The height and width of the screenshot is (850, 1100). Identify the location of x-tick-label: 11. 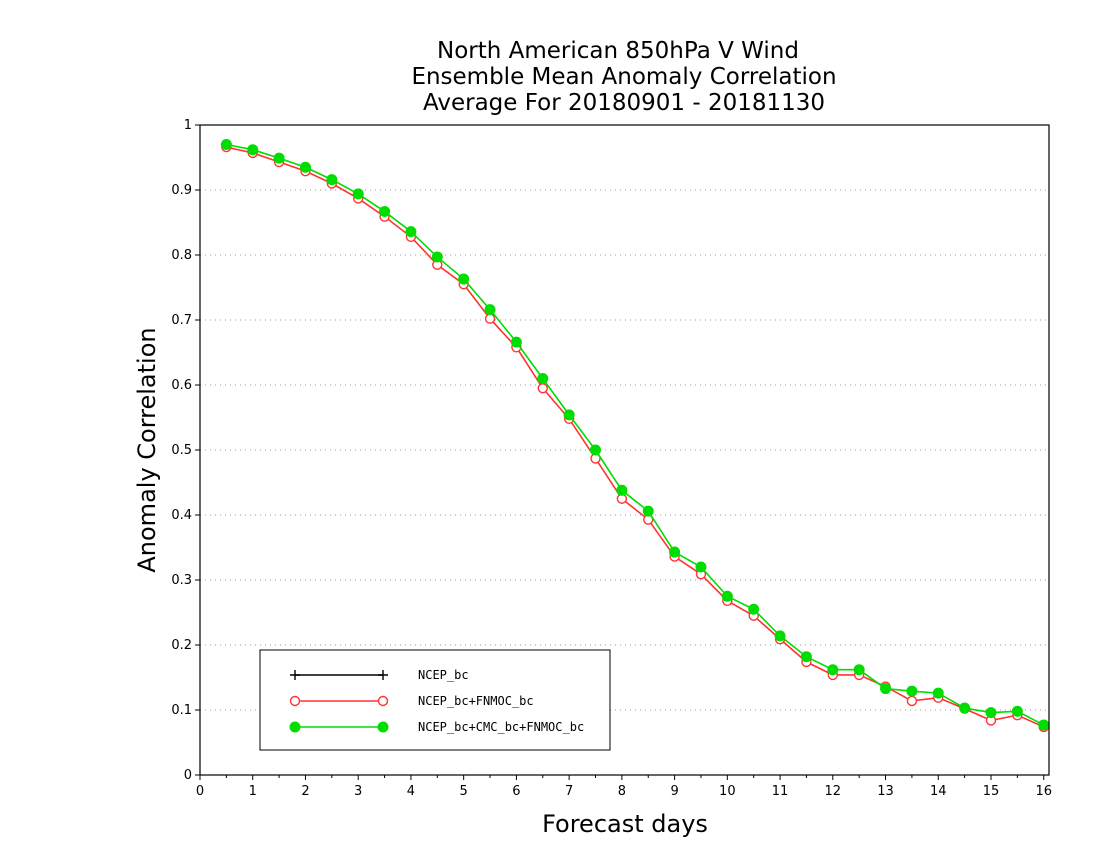
(780, 791).